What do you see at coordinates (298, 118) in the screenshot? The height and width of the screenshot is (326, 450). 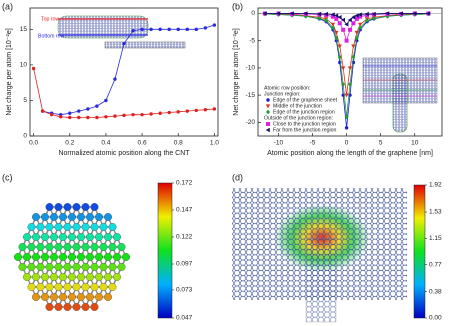 I see `legend-heading: Outside of the junction region:` at bounding box center [298, 118].